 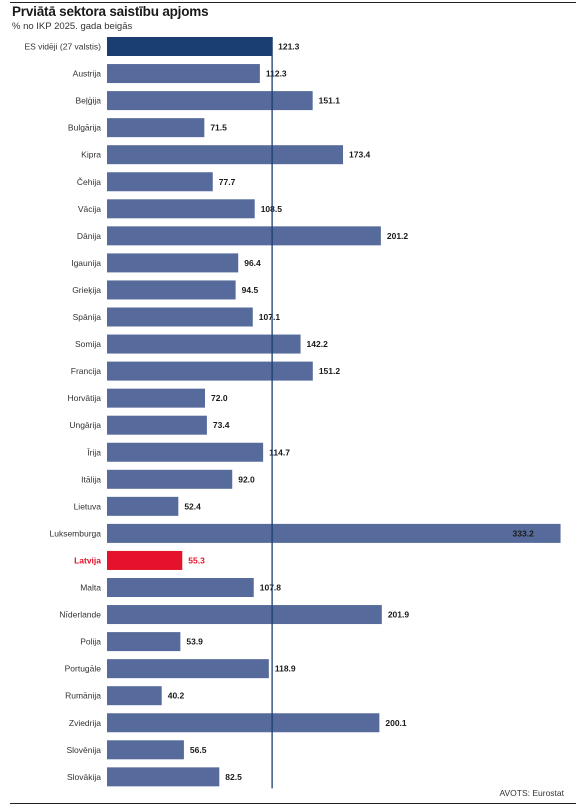 What do you see at coordinates (72, 26) in the screenshot?
I see `chart-subtitle: % no IKP 2025. gada beigās` at bounding box center [72, 26].